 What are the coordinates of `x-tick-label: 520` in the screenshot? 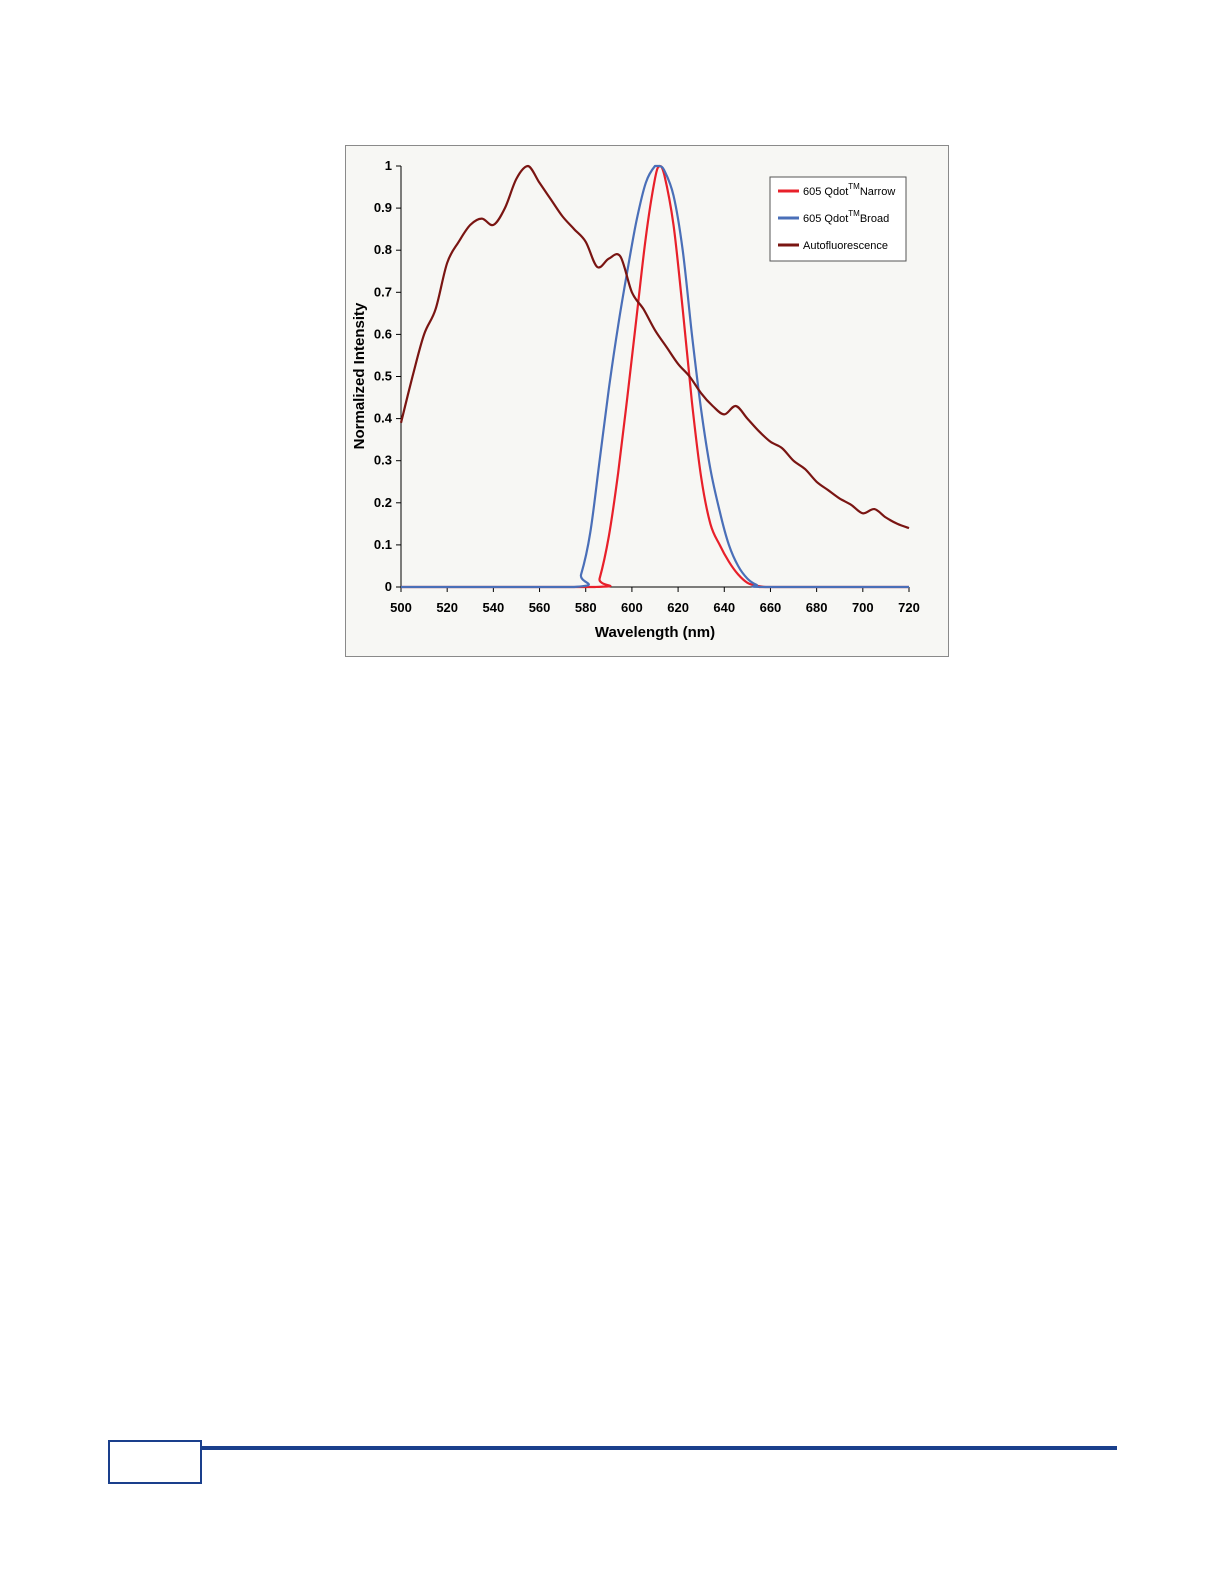 It's located at (447, 607).